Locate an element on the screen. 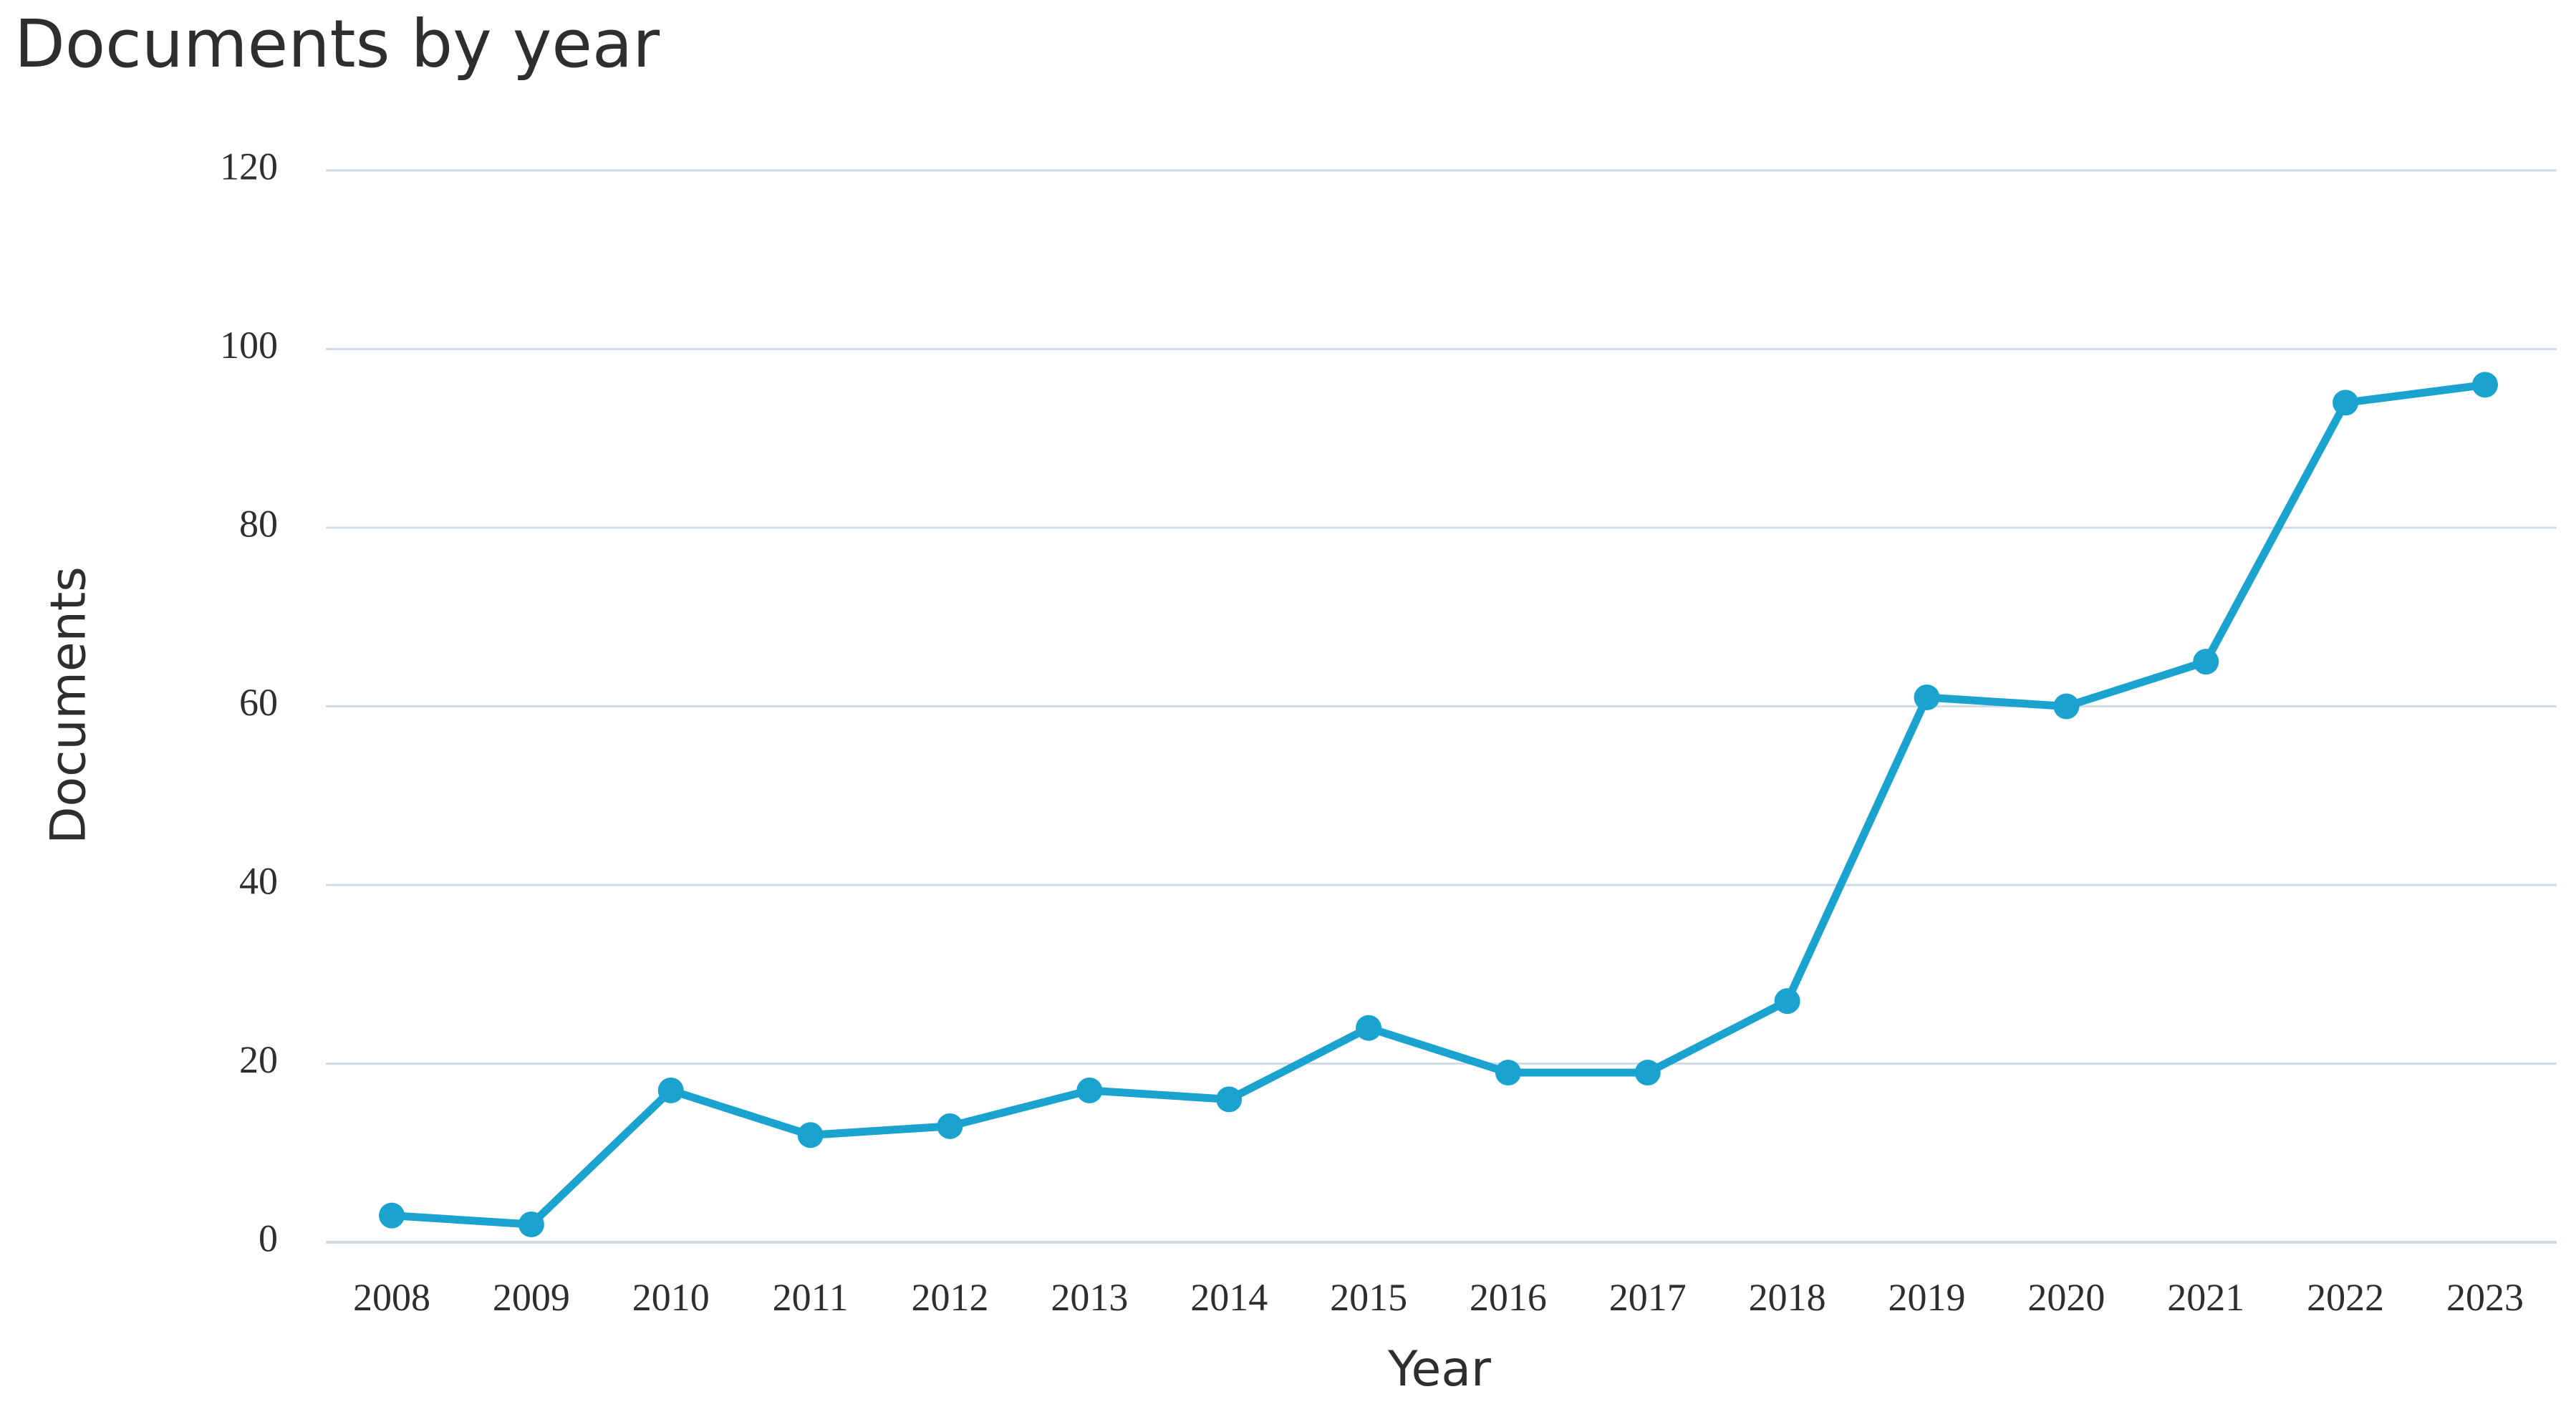  data-point-2012 is located at coordinates (950, 1126).